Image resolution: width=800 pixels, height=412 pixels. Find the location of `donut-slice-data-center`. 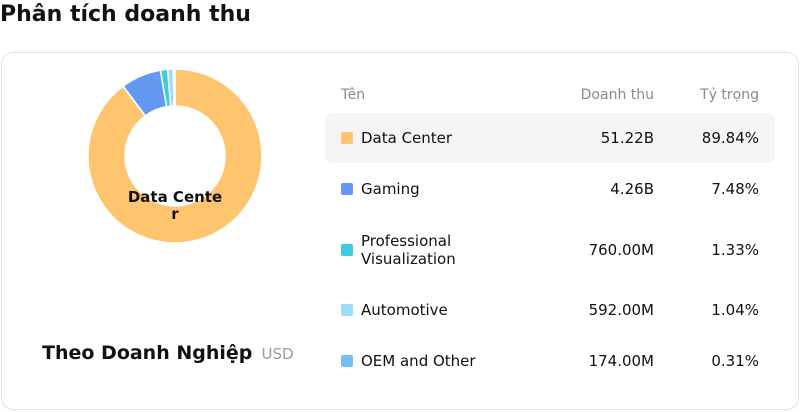

donut-slice-data-center is located at coordinates (175, 156).